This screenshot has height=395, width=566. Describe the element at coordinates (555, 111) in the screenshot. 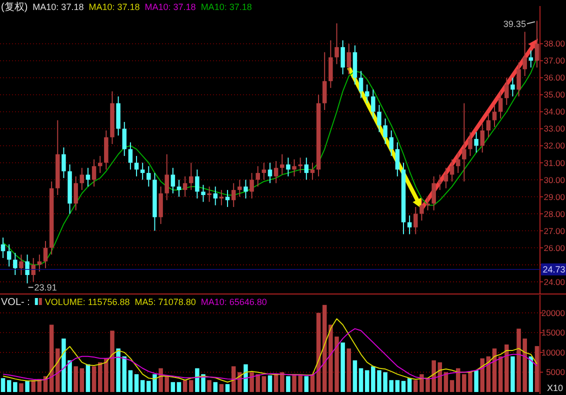

I see `y-tick-label: 34.00` at that location.